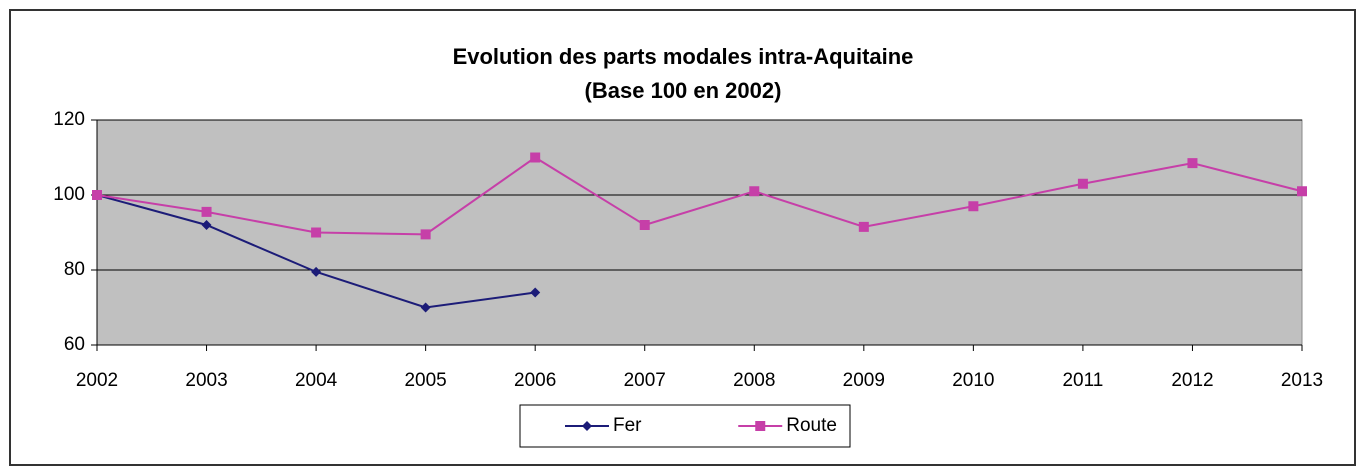 The width and height of the screenshot is (1365, 475). I want to click on x-tick-label: 2009, so click(864, 380).